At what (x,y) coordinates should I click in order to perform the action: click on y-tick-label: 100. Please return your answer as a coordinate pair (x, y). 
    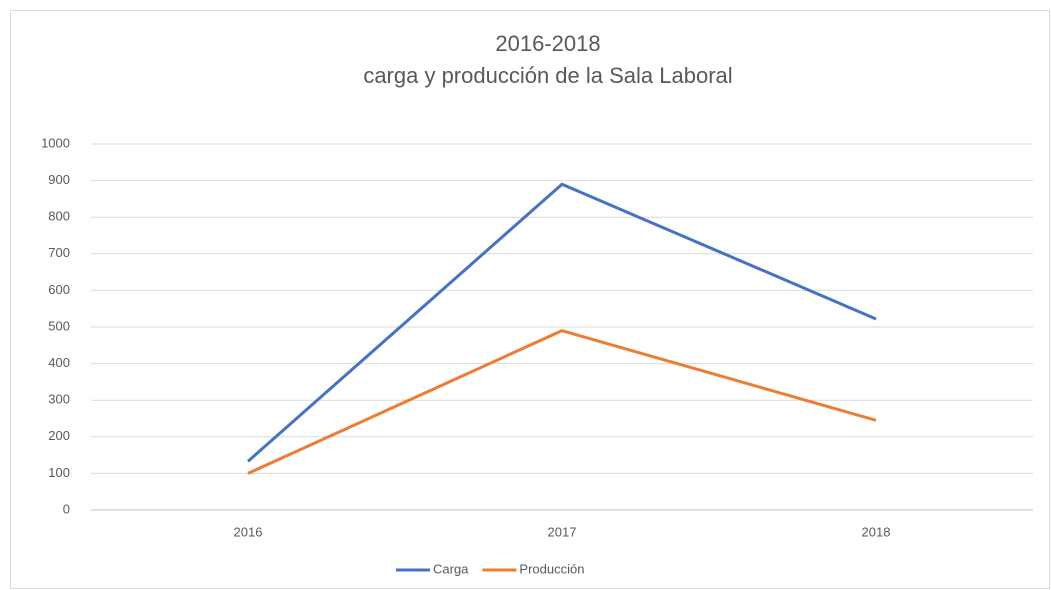
    Looking at the image, I should click on (59, 472).